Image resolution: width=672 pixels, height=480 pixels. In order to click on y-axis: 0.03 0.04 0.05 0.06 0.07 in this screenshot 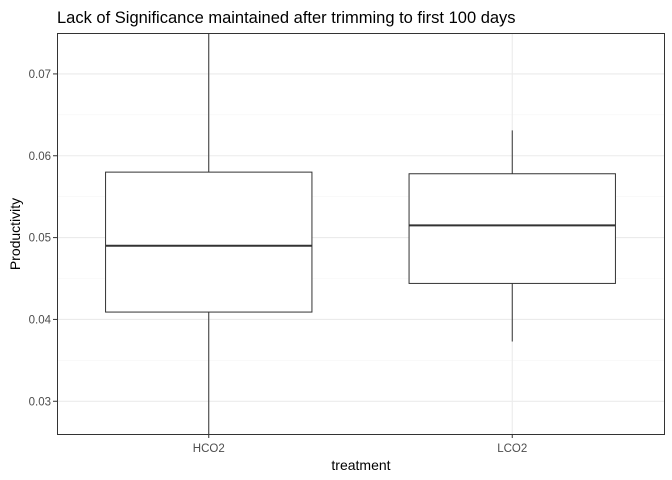, I will do `click(43, 238)`.